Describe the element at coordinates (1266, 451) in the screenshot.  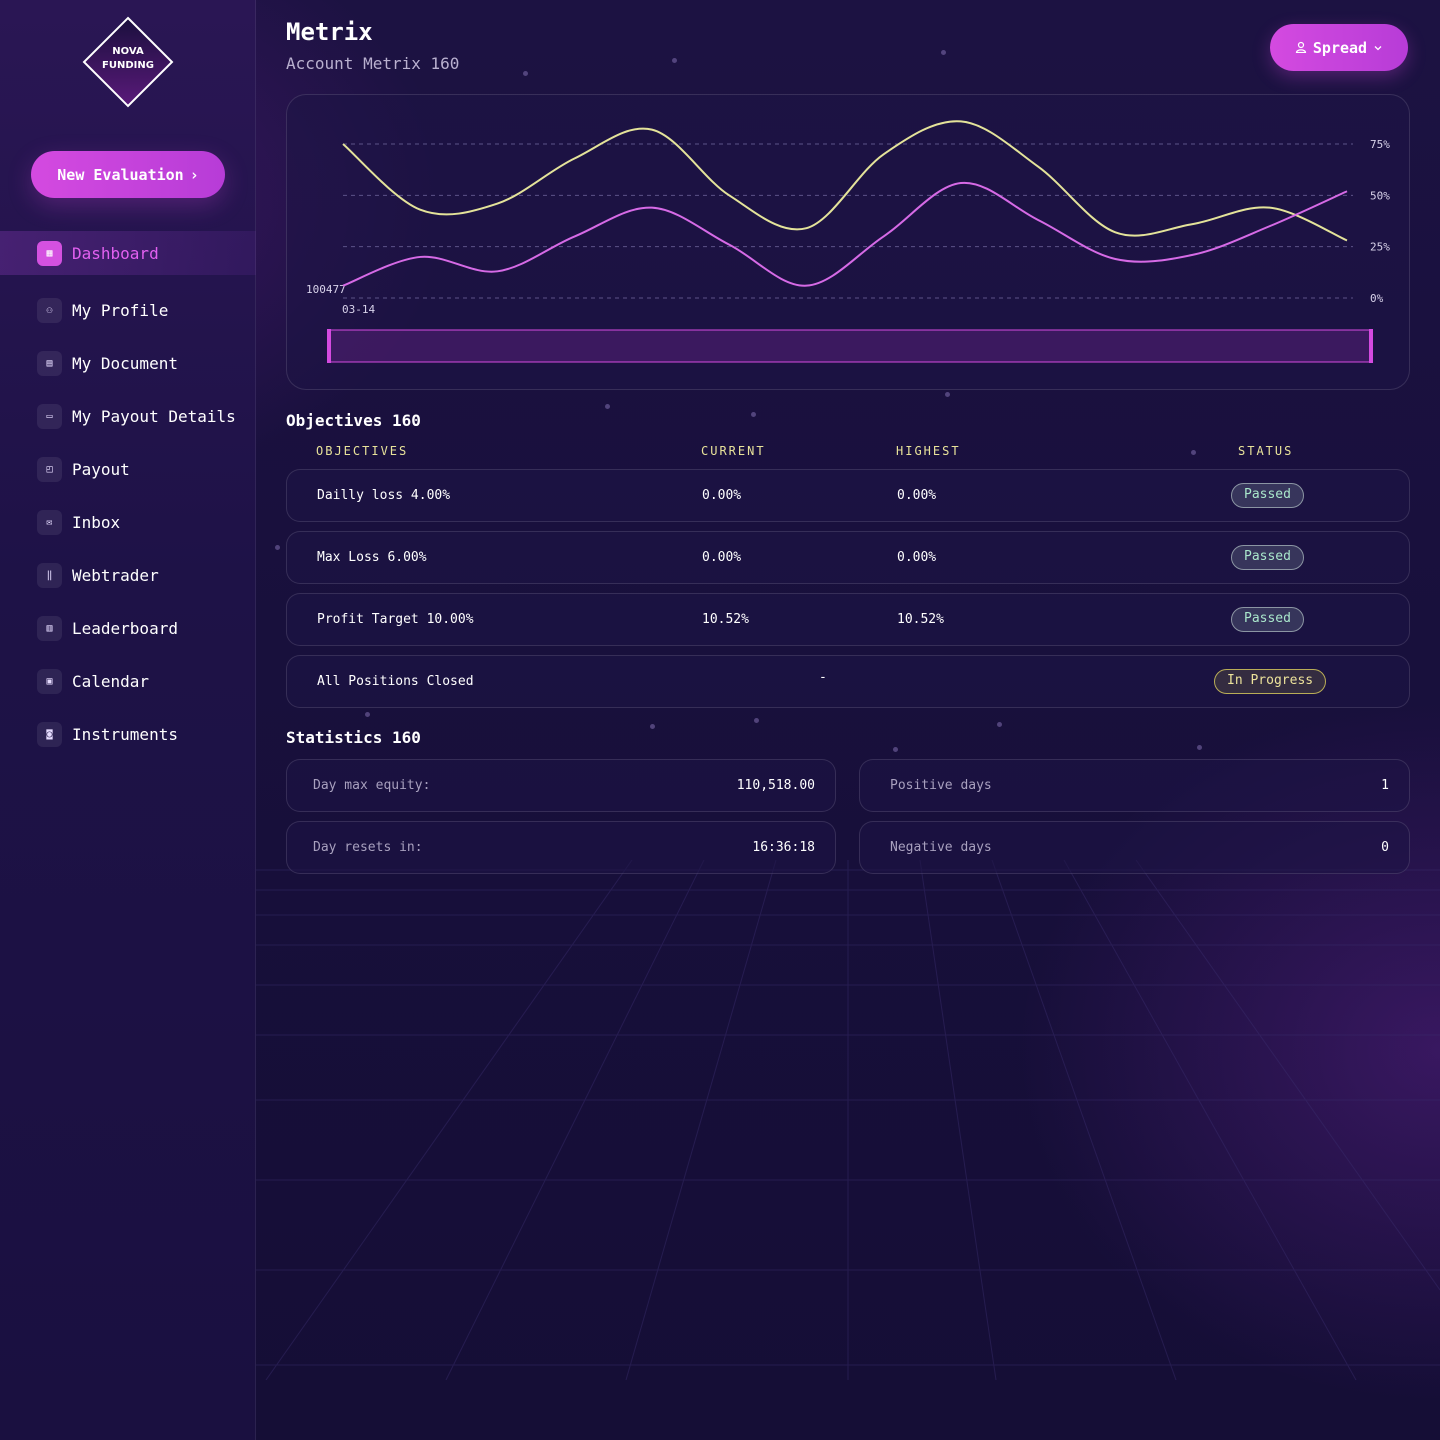
I see `col-status: STATUS` at that location.